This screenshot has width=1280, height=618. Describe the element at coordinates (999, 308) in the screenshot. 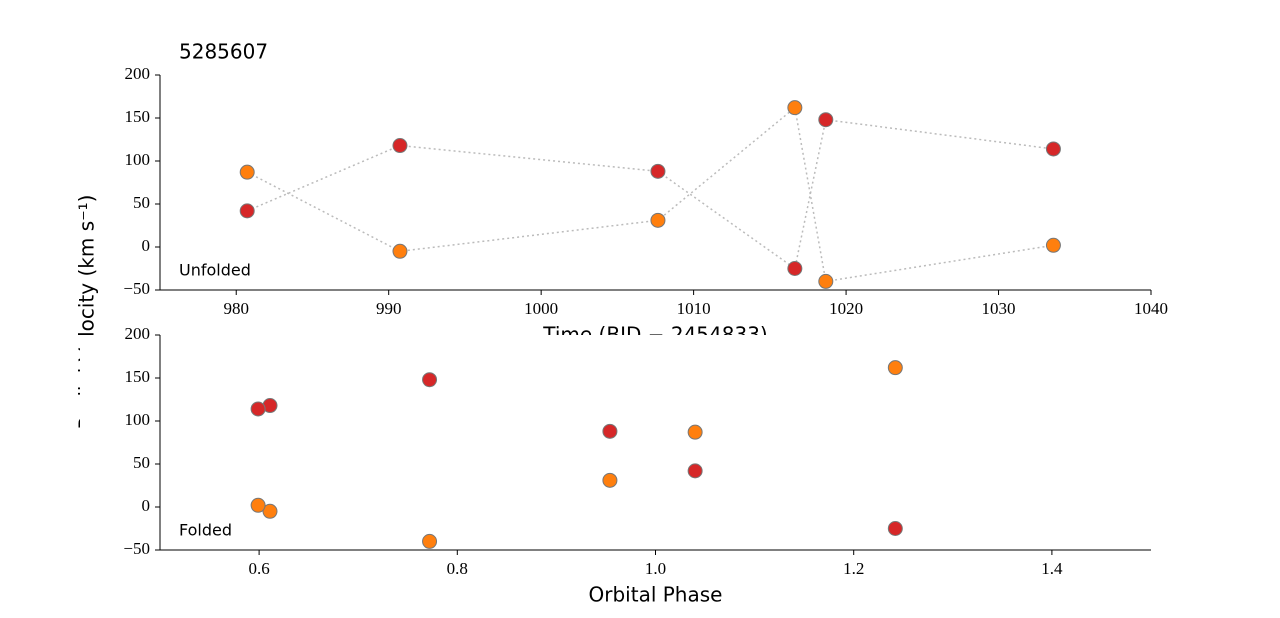

I see `x-tick-label: 1030` at that location.